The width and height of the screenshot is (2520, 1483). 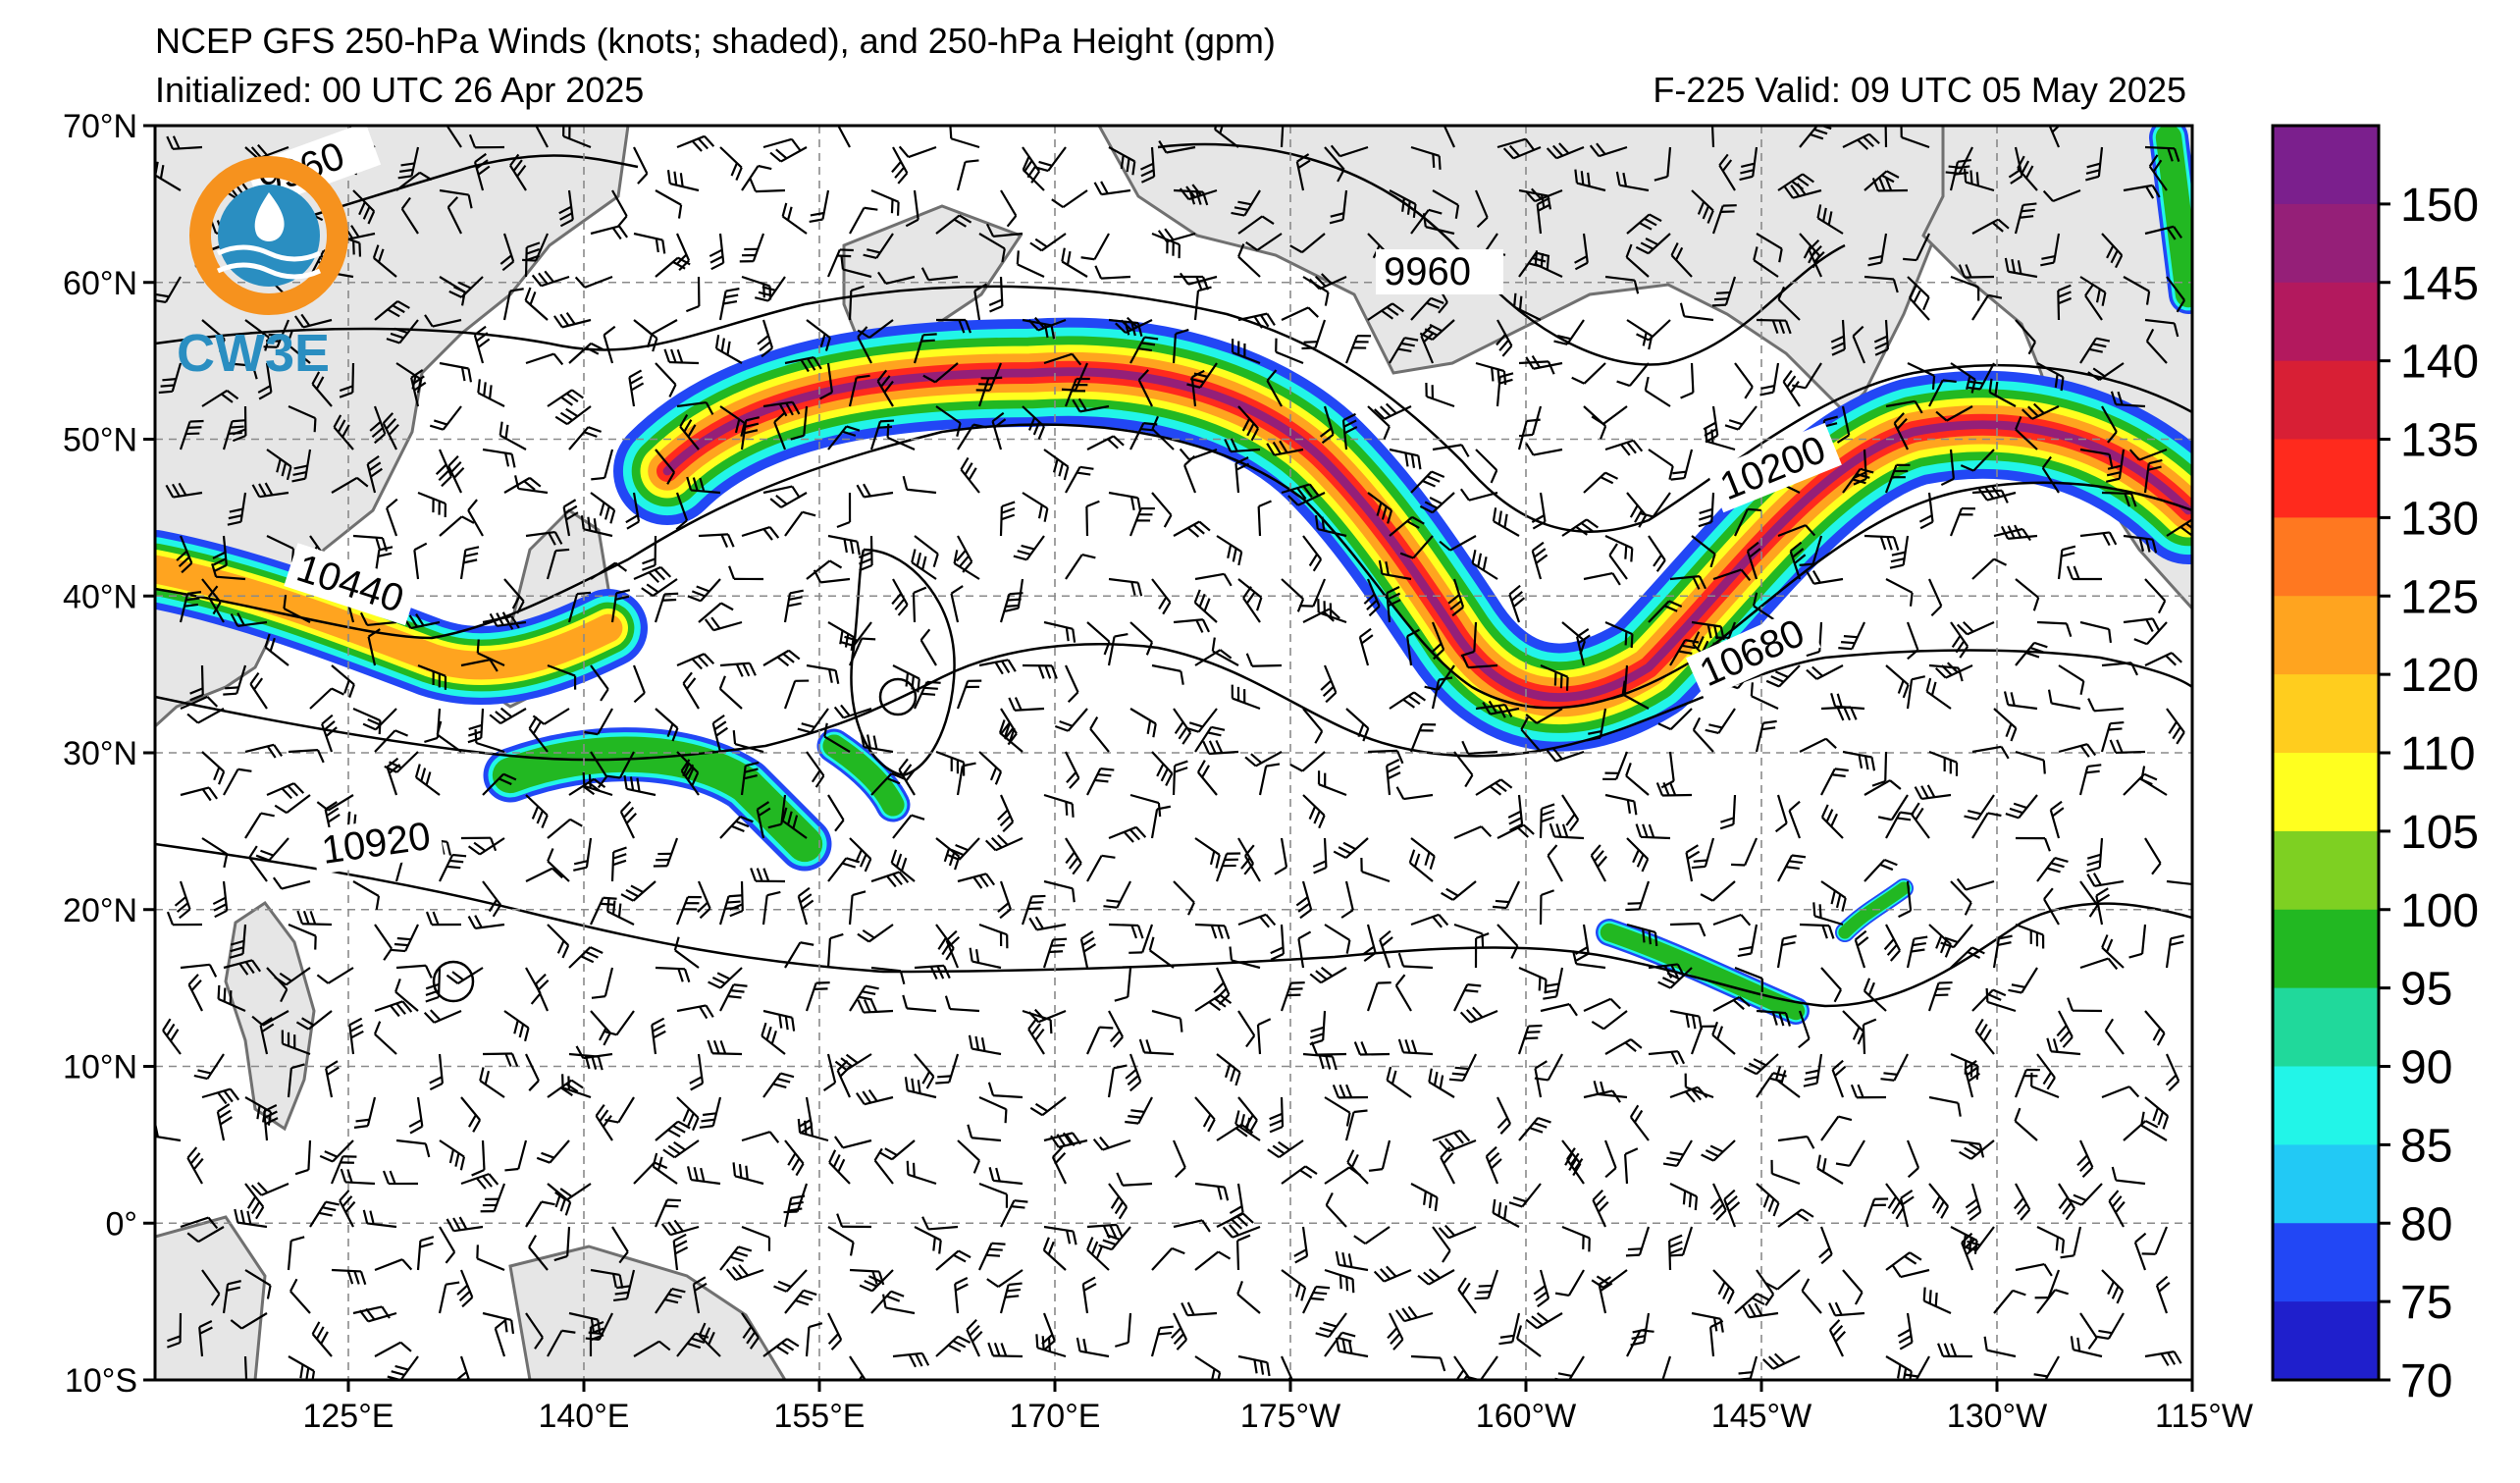 I want to click on jet-band, so click(x=1427, y=535).